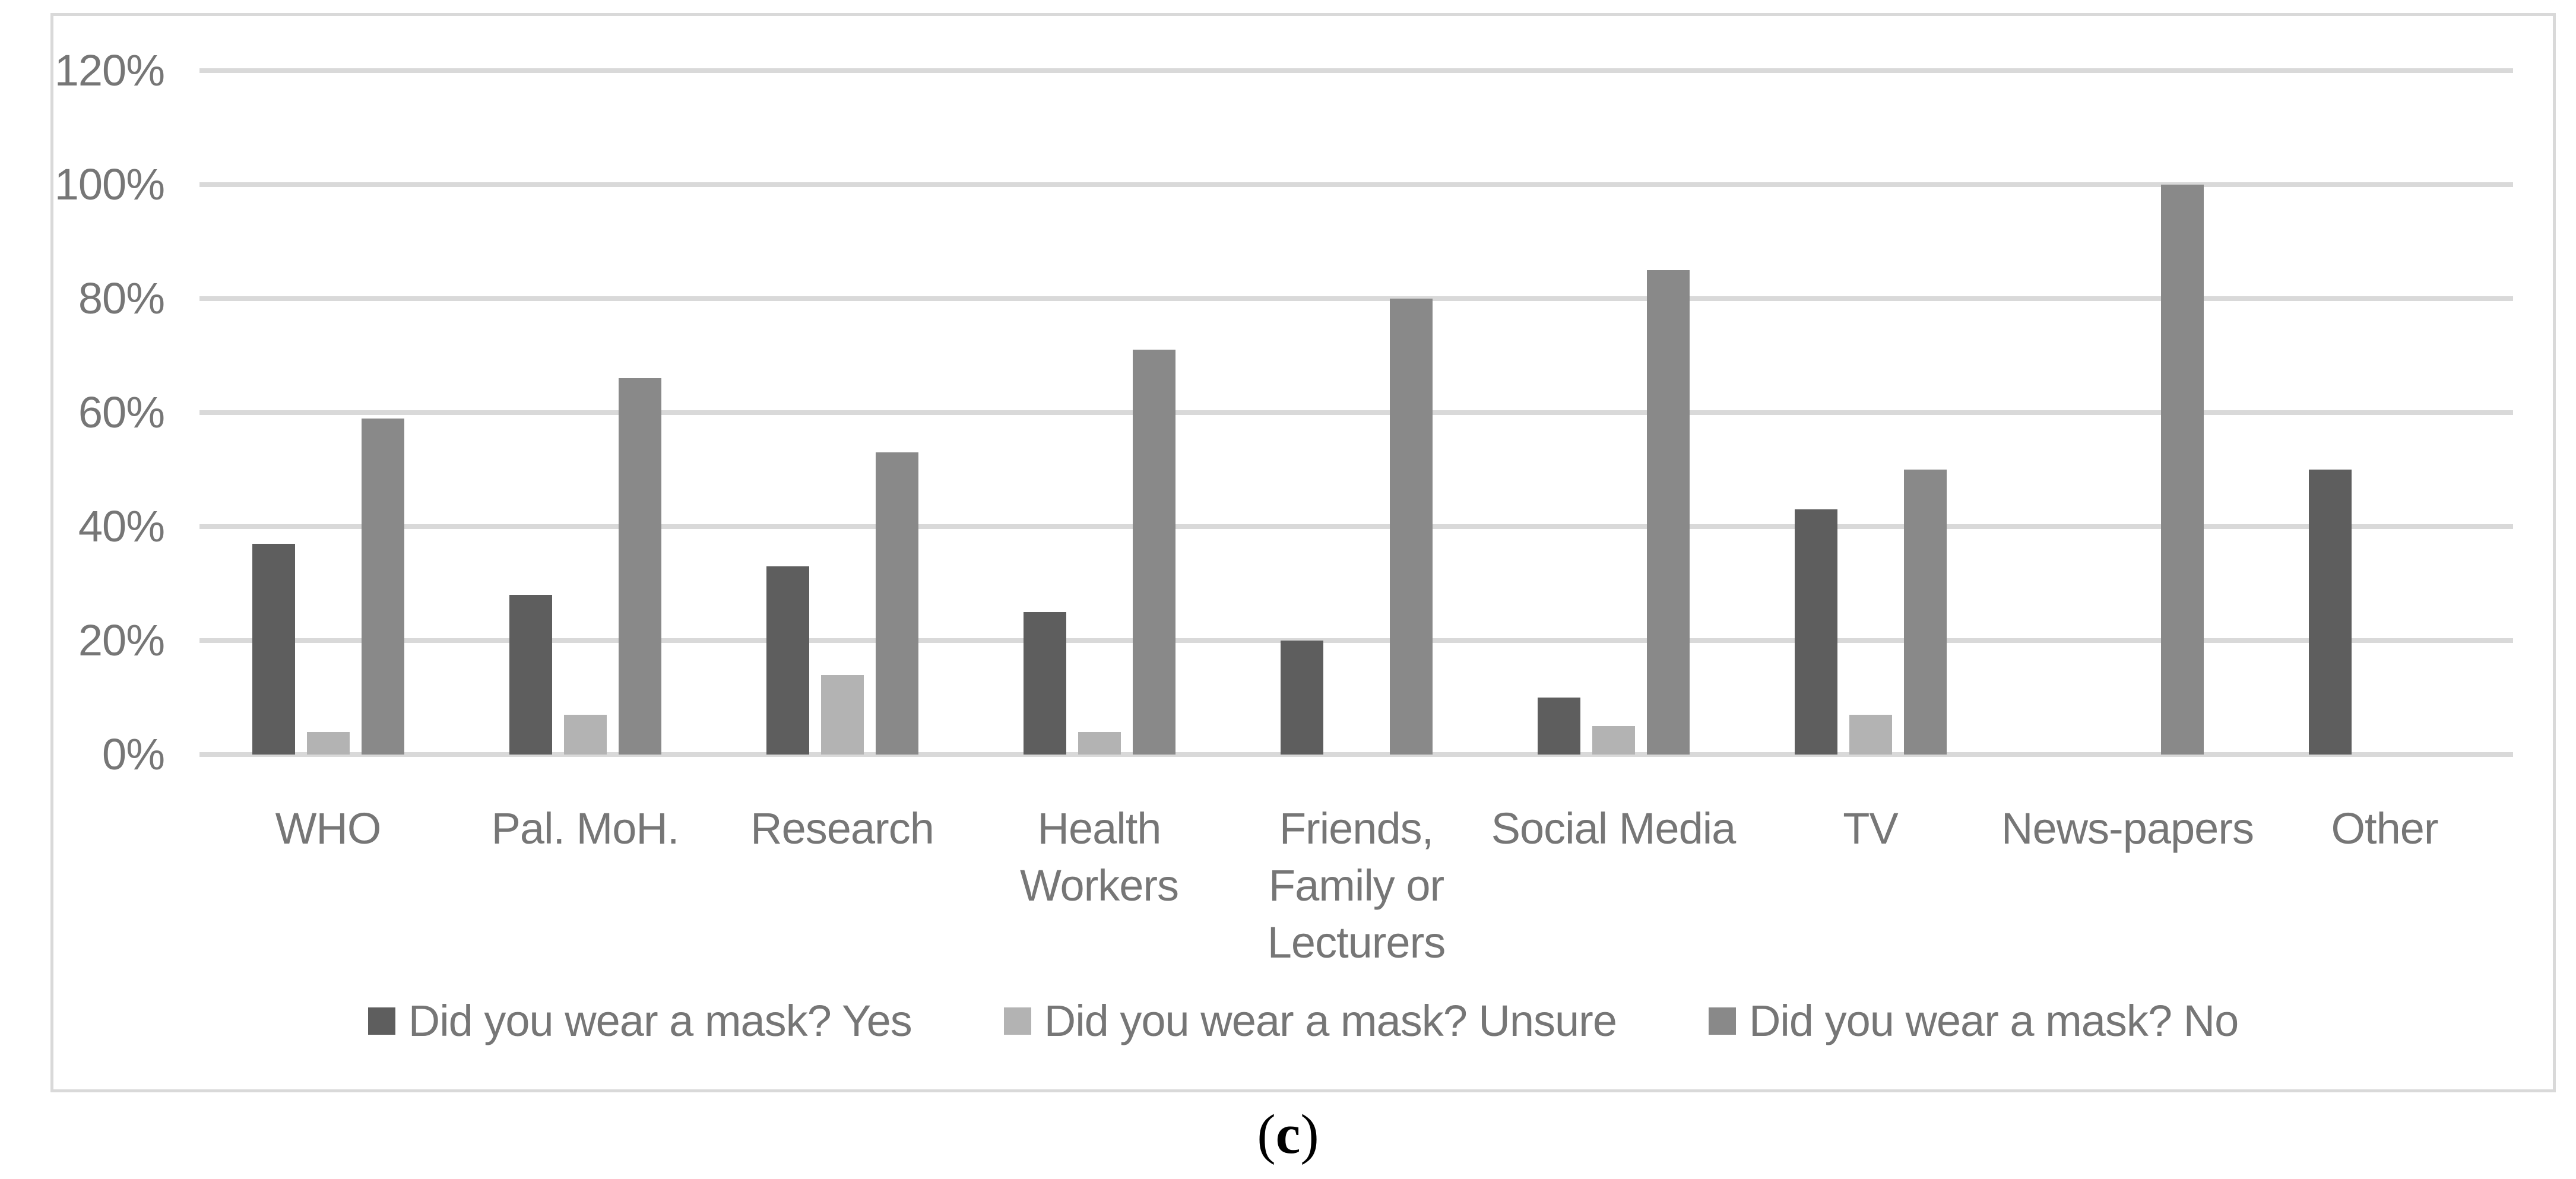  Describe the element at coordinates (2385, 885) in the screenshot. I see `x-axis-label: Other` at that location.